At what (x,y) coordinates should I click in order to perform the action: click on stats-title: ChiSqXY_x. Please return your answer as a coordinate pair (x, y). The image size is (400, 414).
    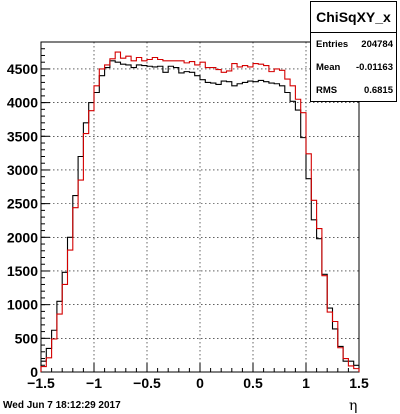
    Looking at the image, I should click on (353, 17).